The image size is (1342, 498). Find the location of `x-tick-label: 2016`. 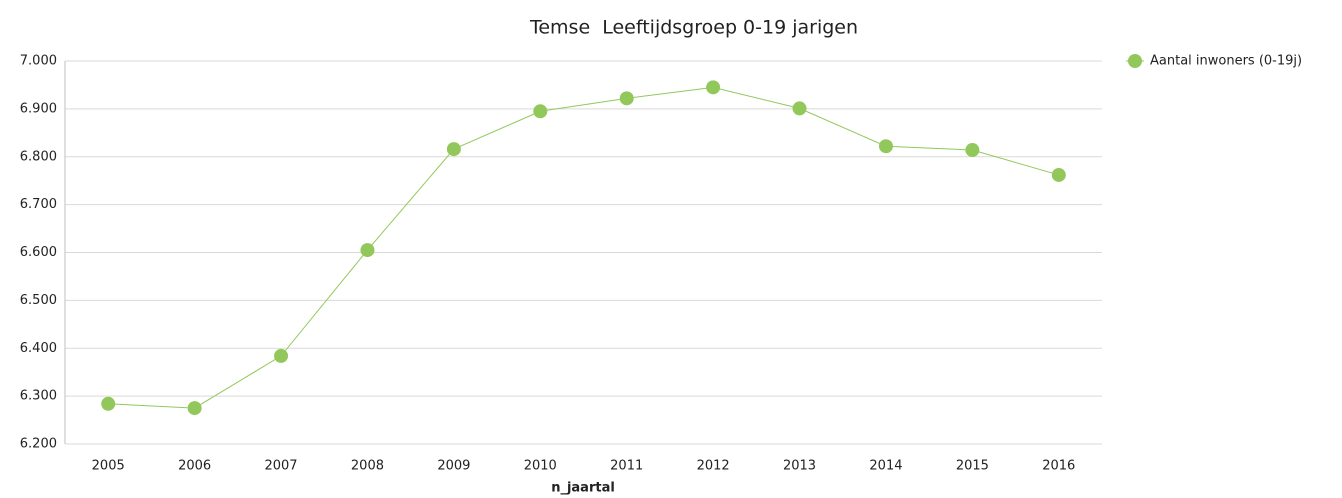

x-tick-label: 2016 is located at coordinates (1058, 466).